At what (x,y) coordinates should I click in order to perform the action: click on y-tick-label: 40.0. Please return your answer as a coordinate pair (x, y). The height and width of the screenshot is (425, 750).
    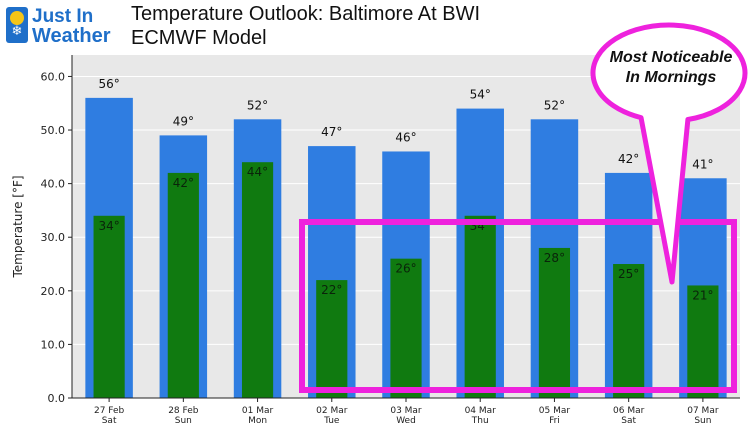
    Looking at the image, I should click on (53, 184).